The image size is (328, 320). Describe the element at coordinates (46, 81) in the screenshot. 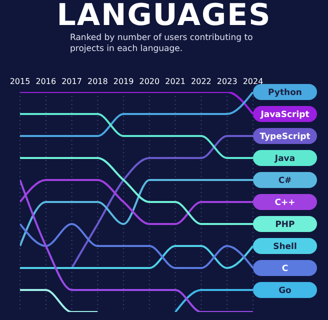

I see `x-tick-label: 2016` at that location.